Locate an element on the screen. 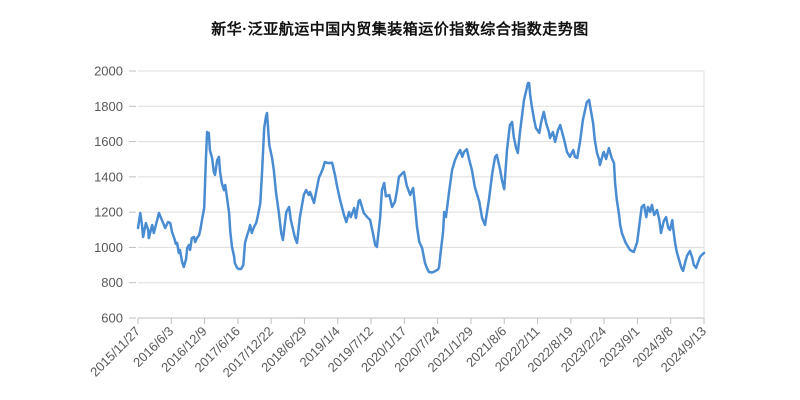 The width and height of the screenshot is (800, 400). y-tick-label: 1600 is located at coordinates (108, 141).